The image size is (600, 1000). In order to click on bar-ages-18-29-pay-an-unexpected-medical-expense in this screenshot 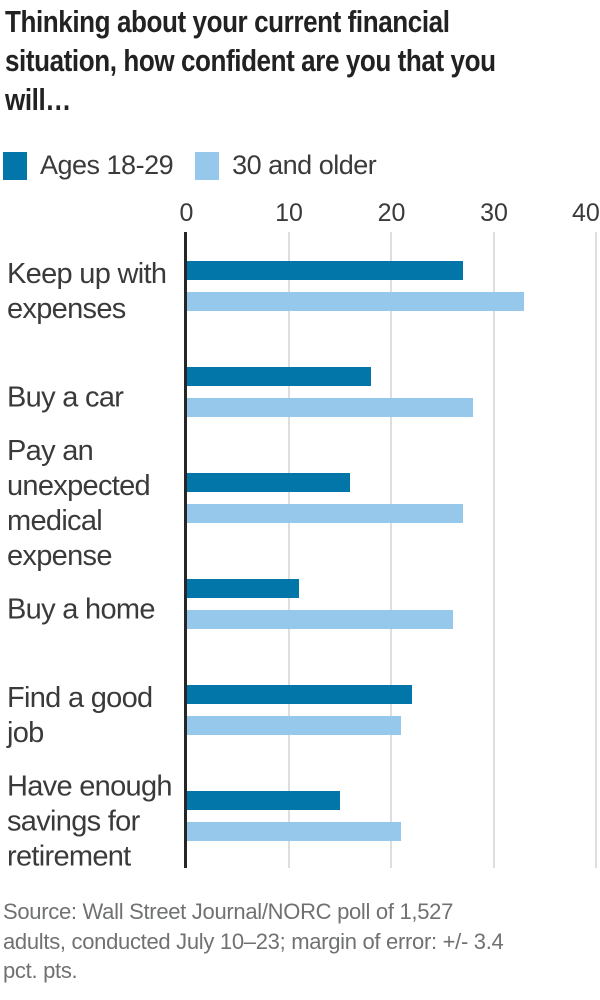, I will do `click(268, 482)`.